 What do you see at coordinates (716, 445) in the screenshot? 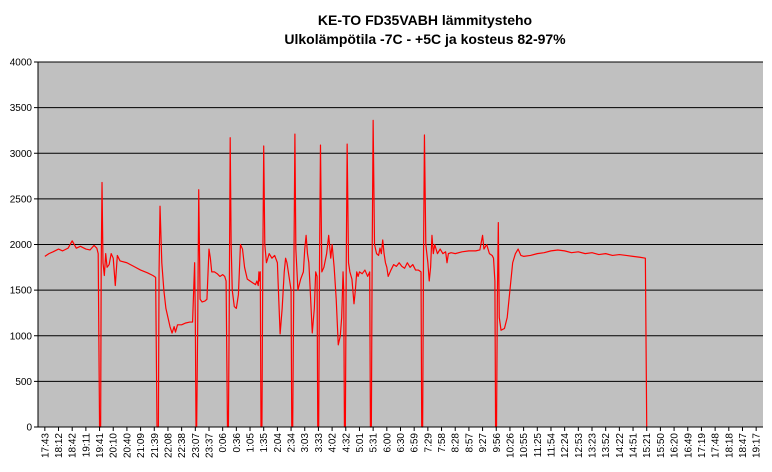
I see `x-tick-label: 17:48` at bounding box center [716, 445].